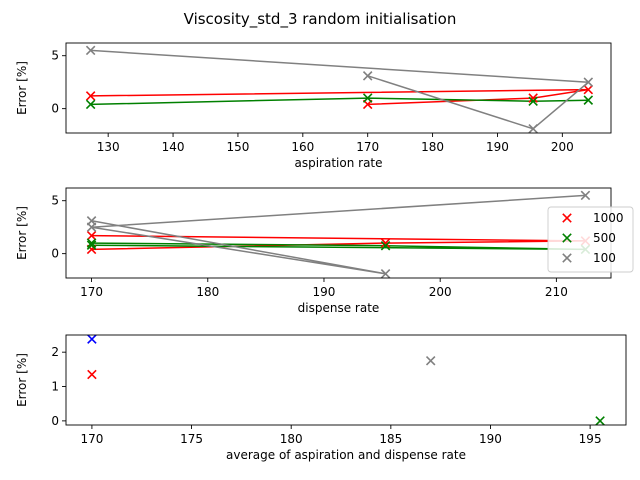 This screenshot has width=640, height=480. What do you see at coordinates (191, 439) in the screenshot?
I see `x-tick-label: 175` at bounding box center [191, 439].